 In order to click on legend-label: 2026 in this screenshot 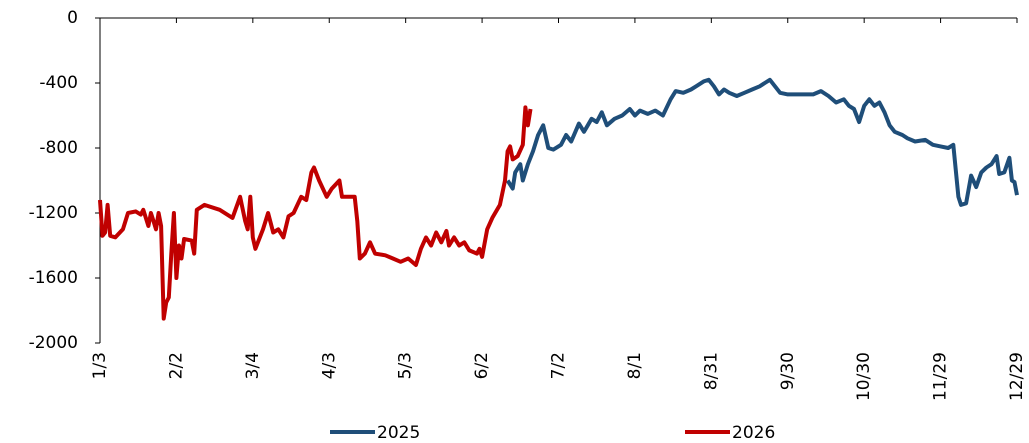, I will do `click(753, 433)`.